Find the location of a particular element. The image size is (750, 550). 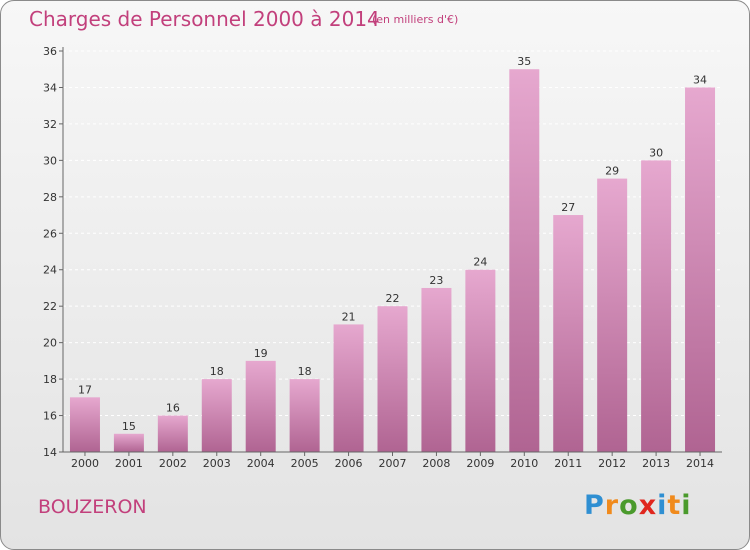

y-tick-label: 28 is located at coordinates (50, 197).